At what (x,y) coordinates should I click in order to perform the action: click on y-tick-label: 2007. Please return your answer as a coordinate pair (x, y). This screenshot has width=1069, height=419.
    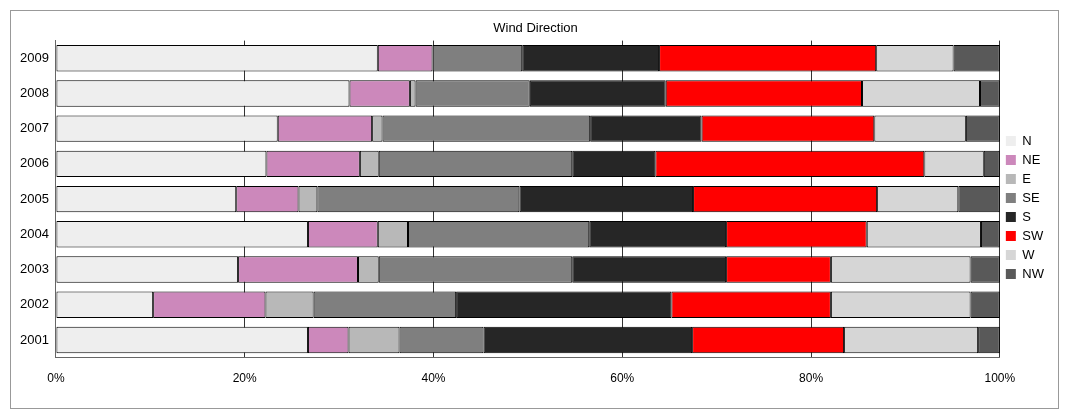
    Looking at the image, I should click on (34, 128).